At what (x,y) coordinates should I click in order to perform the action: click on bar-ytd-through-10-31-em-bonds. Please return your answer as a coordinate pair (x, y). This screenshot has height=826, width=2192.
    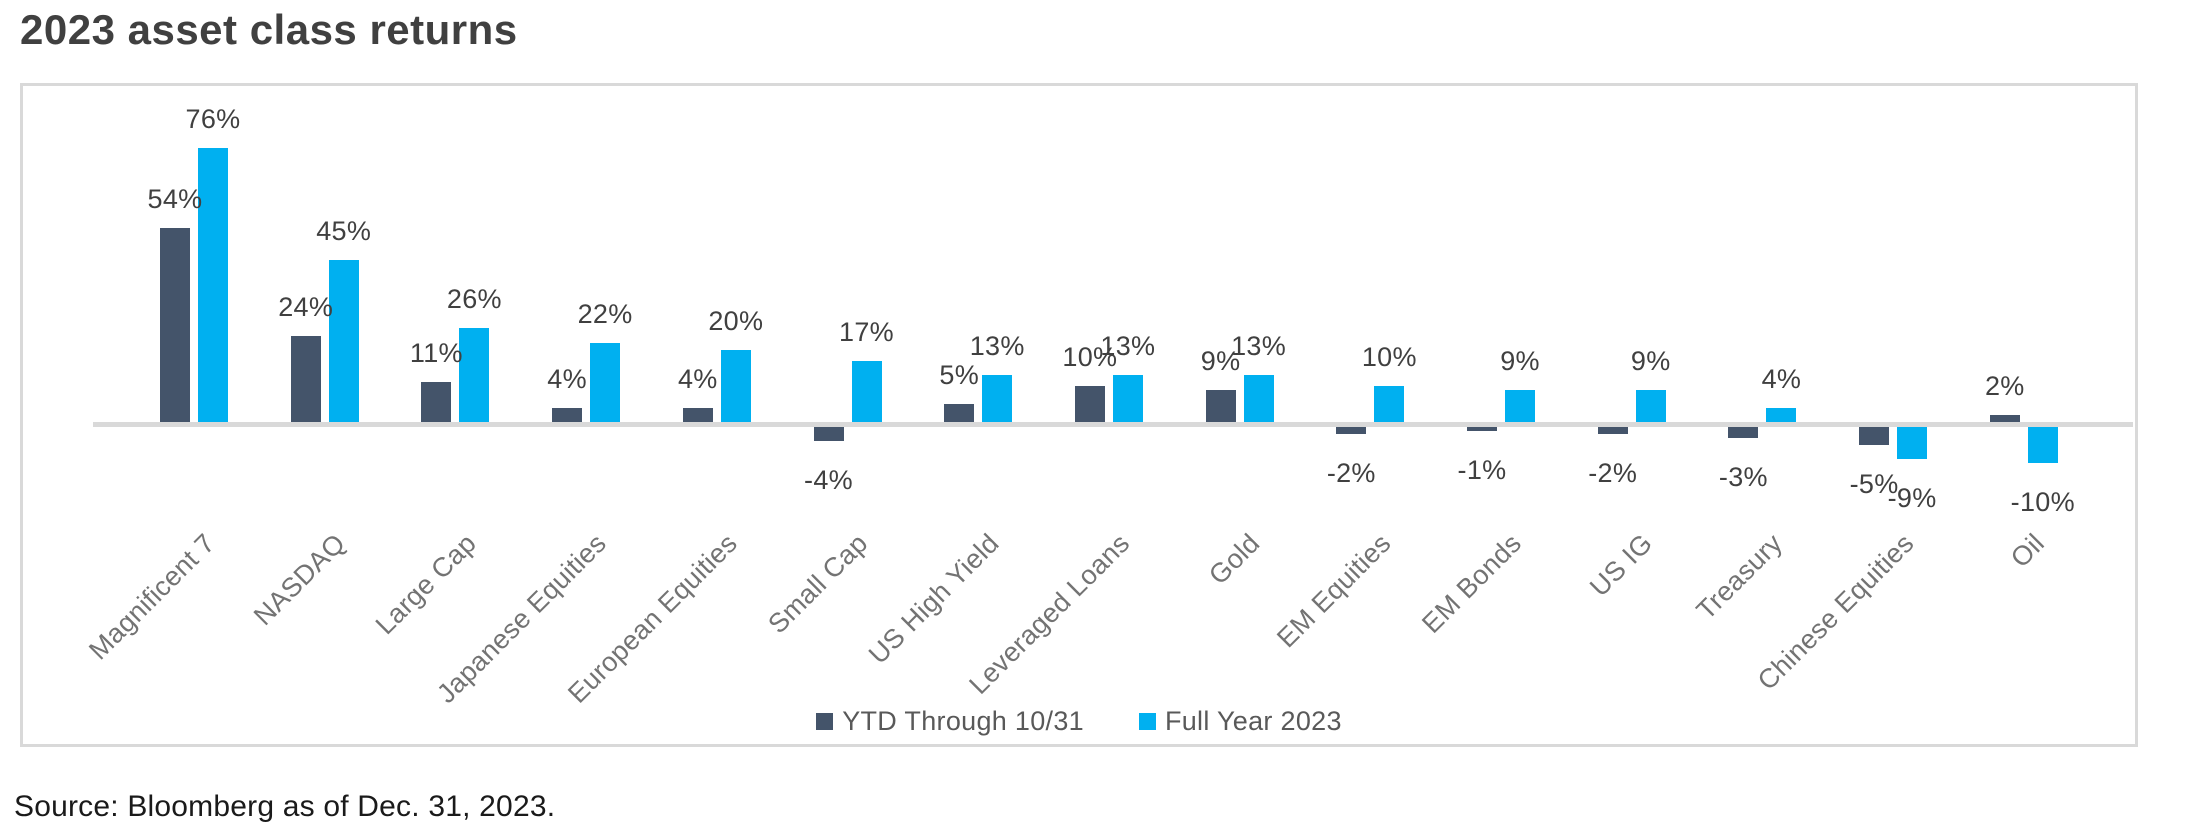
    Looking at the image, I should click on (1482, 429).